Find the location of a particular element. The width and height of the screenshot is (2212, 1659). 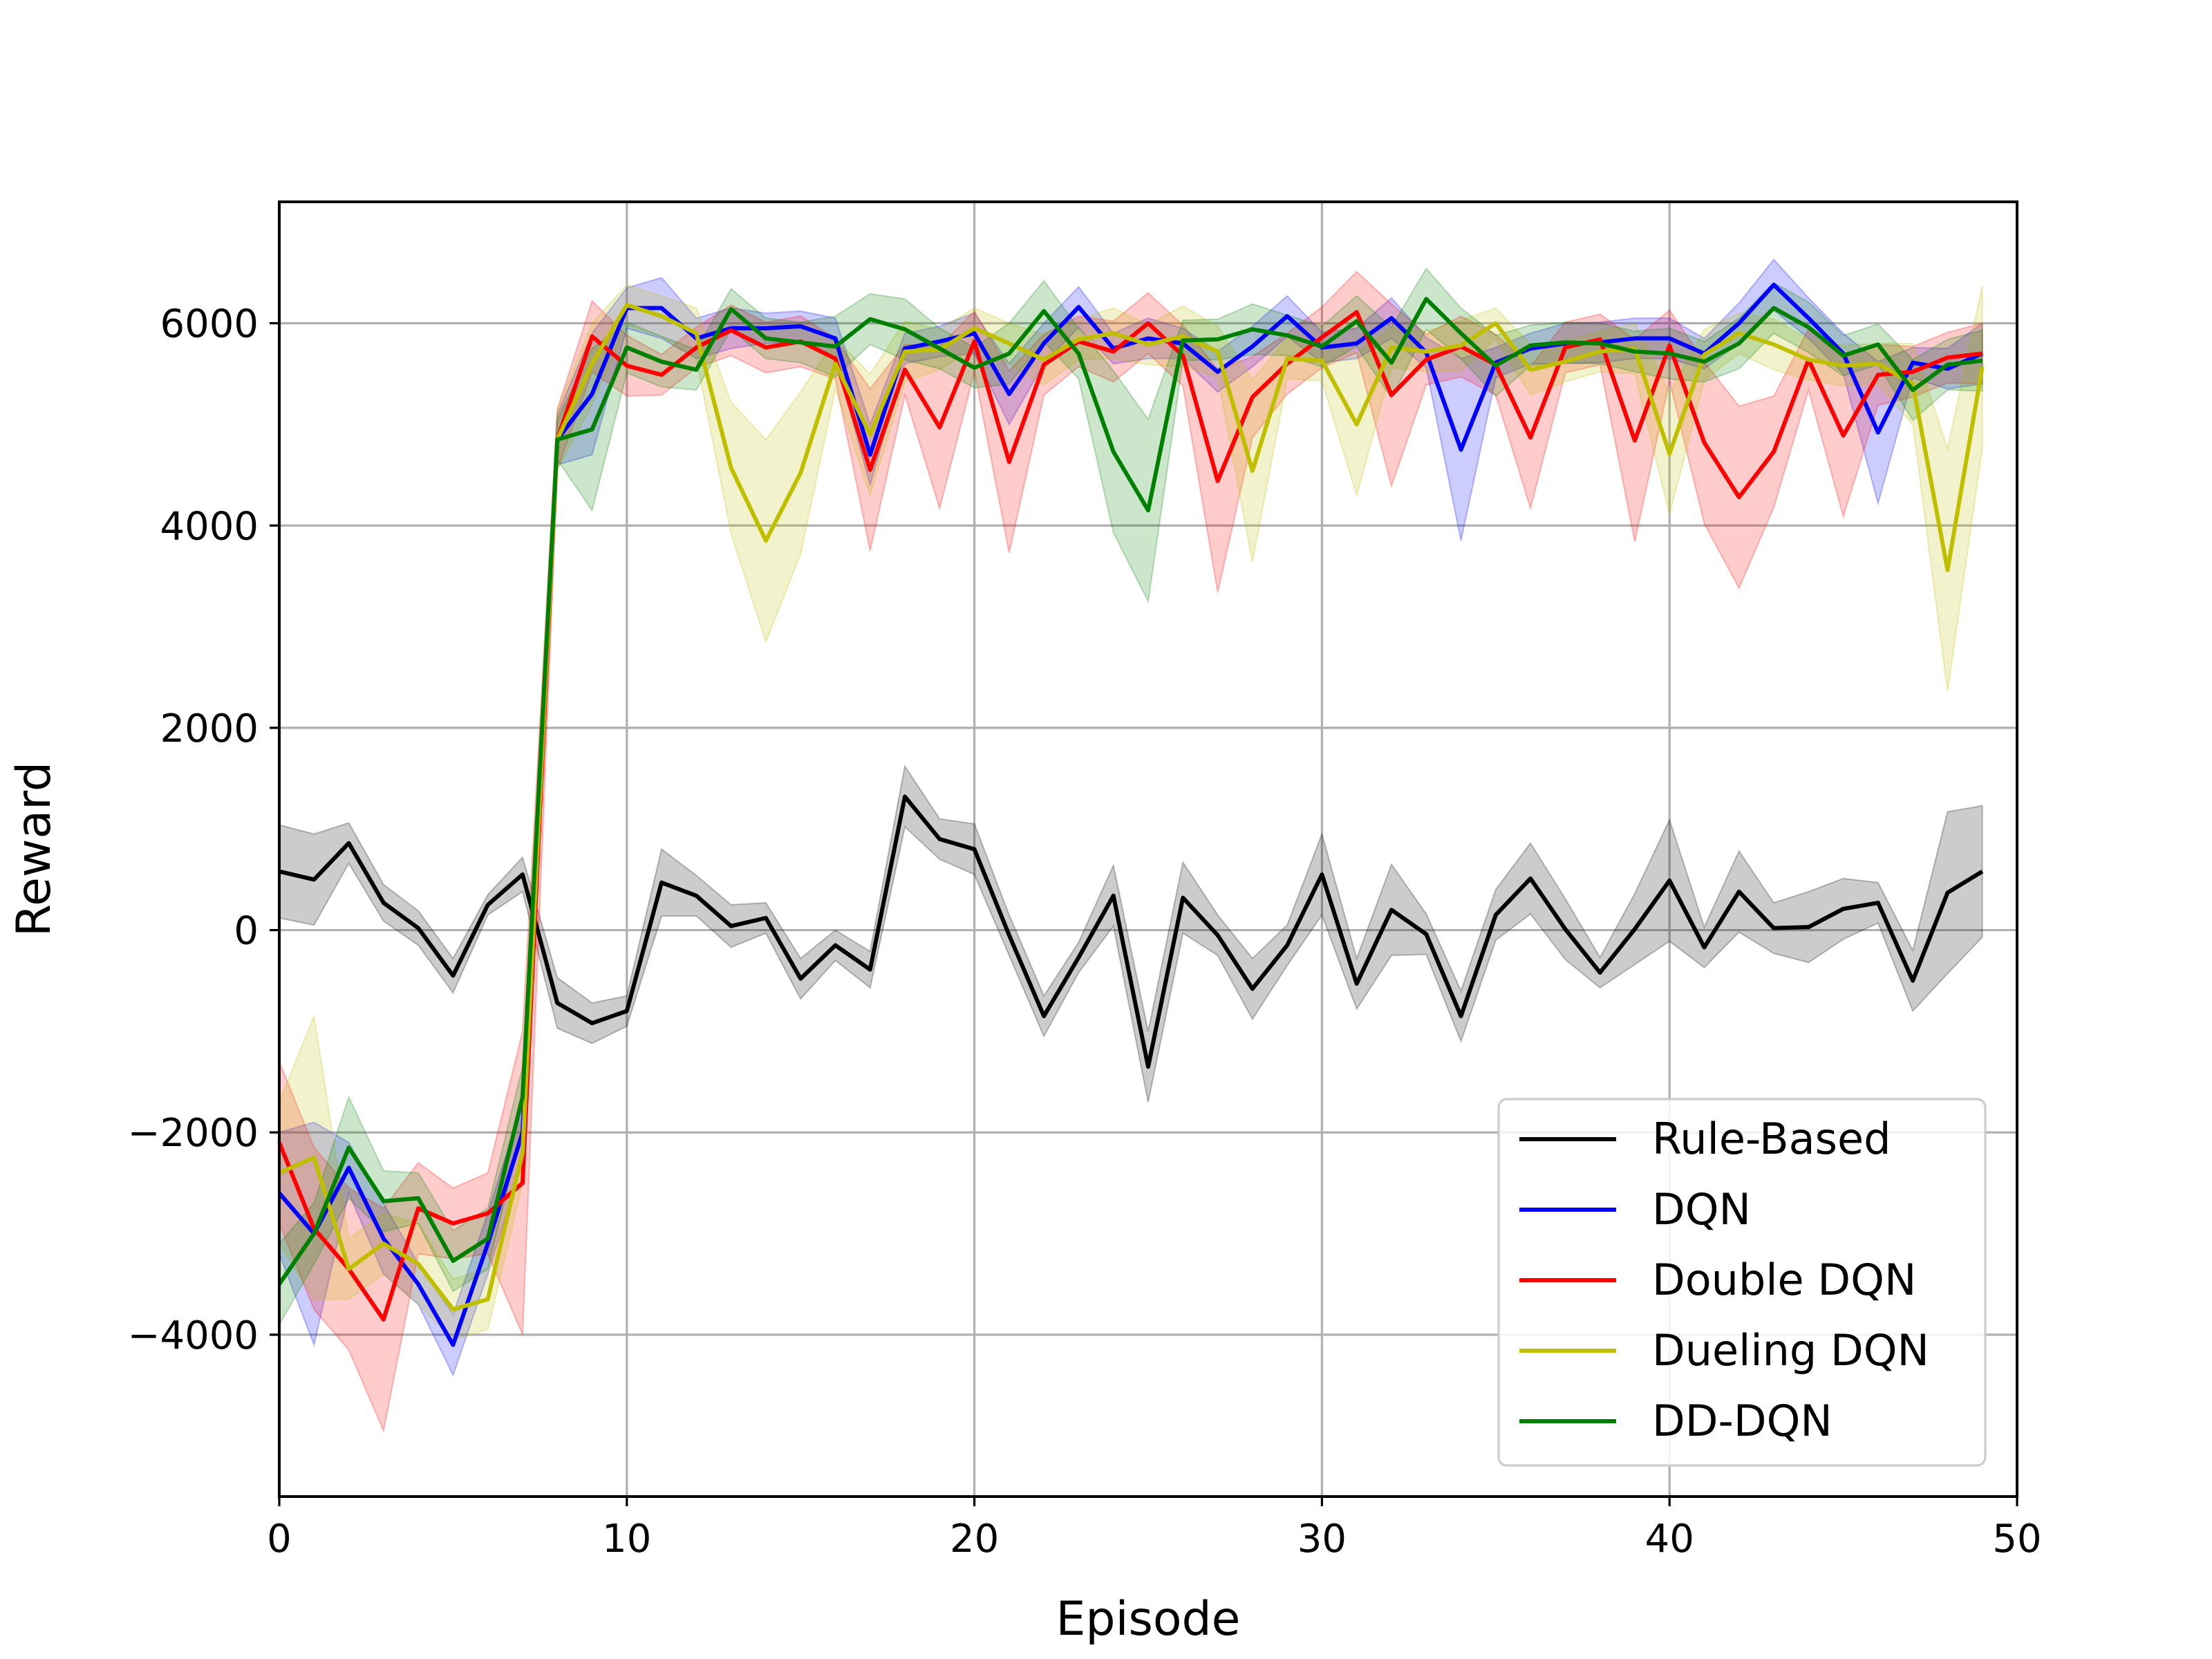

rule-based-line is located at coordinates (1131, 931).